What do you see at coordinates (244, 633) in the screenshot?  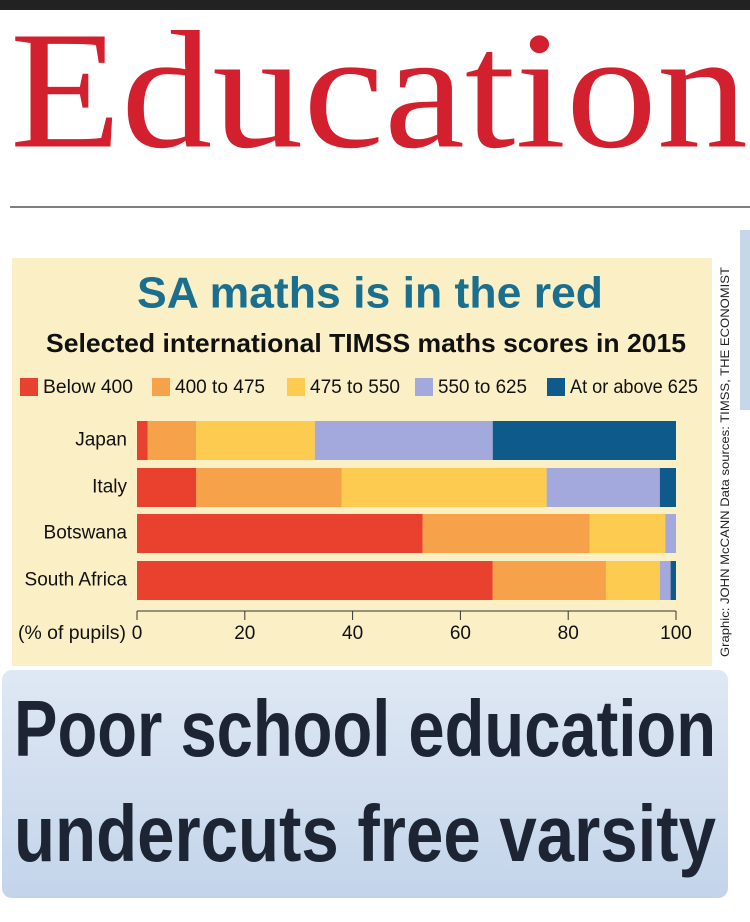 I see `x-tick-label: 20` at bounding box center [244, 633].